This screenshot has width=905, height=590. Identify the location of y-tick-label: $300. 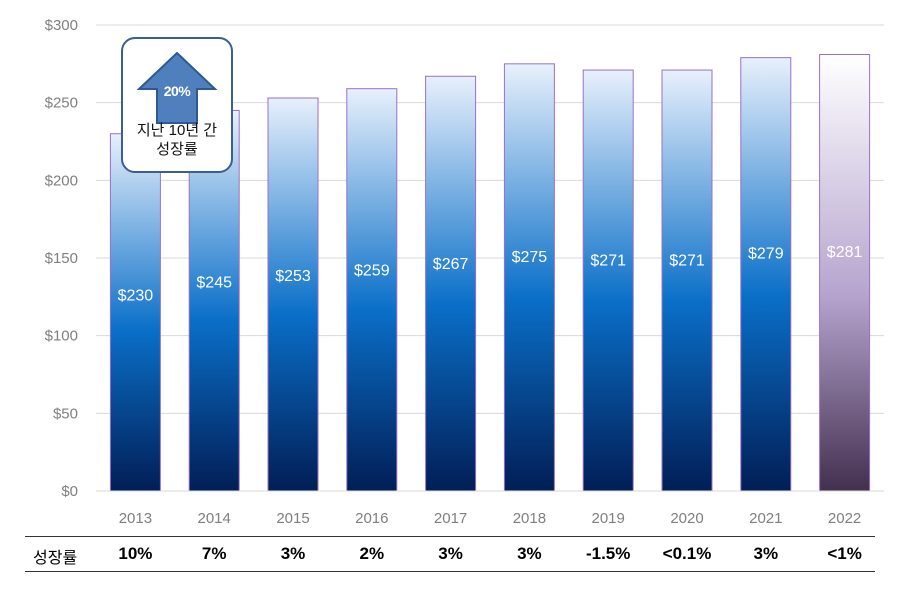
(61, 25).